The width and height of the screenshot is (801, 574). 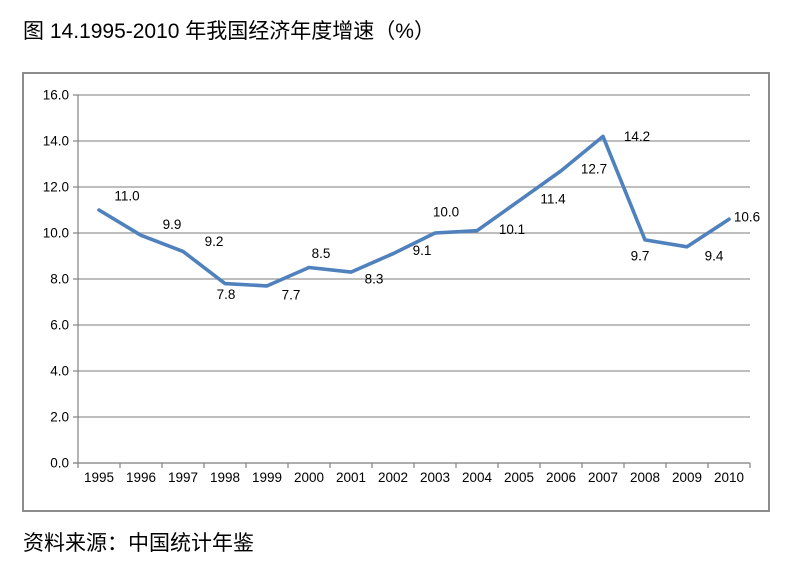 What do you see at coordinates (59, 371) in the screenshot?
I see `y-tick-label: 4.0` at bounding box center [59, 371].